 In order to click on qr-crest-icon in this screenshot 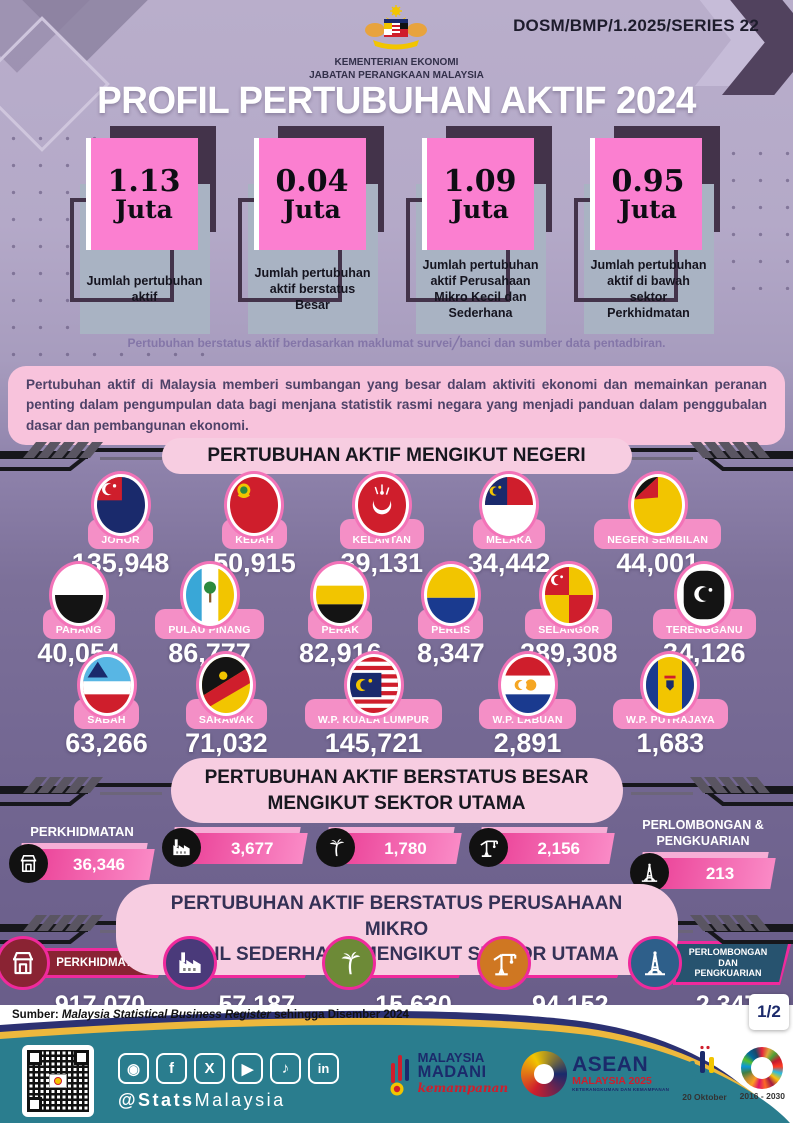, I will do `click(58, 1081)`.